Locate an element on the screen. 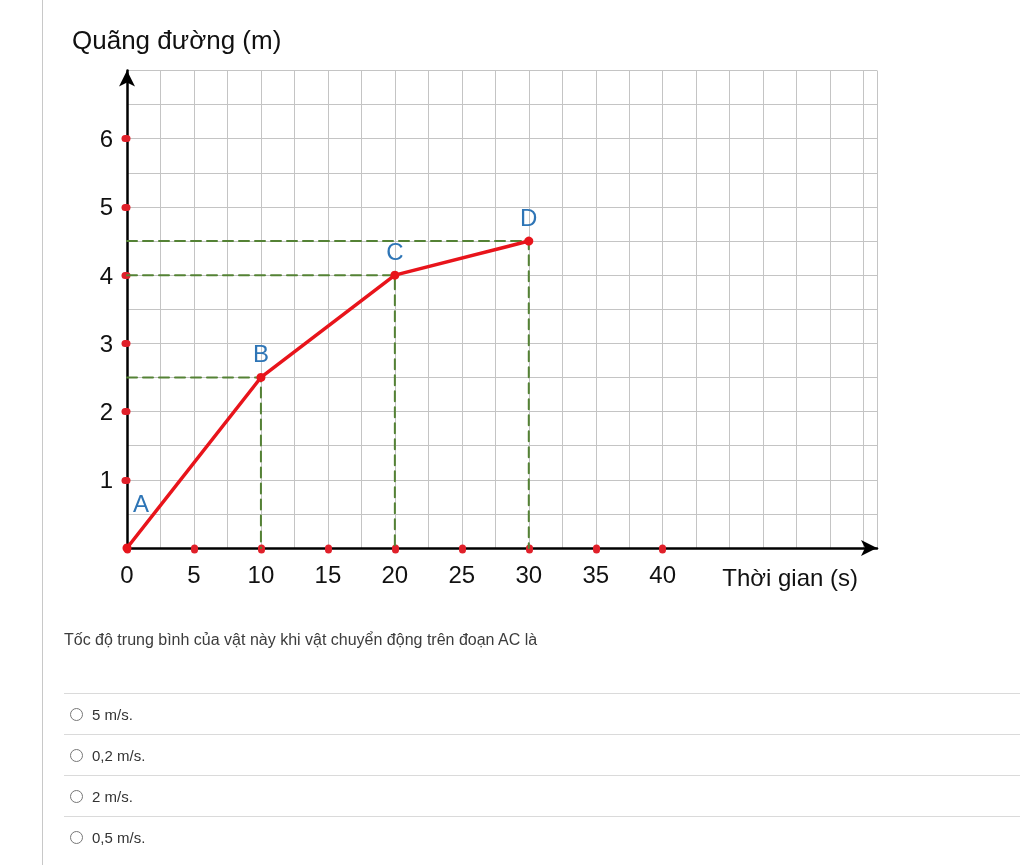  x-tick-label: 10 is located at coordinates (261, 574).